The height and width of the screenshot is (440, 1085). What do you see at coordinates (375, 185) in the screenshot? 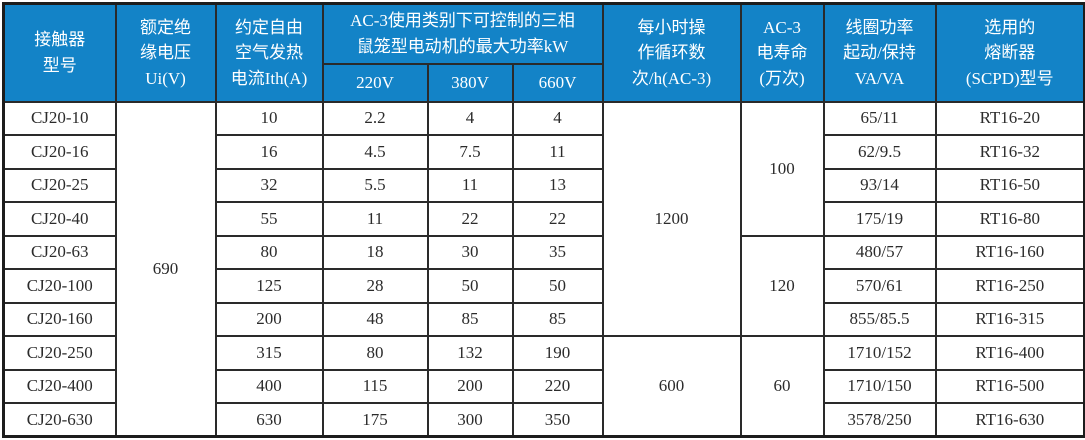
I see `cell-power-220v: 5.5` at bounding box center [375, 185].